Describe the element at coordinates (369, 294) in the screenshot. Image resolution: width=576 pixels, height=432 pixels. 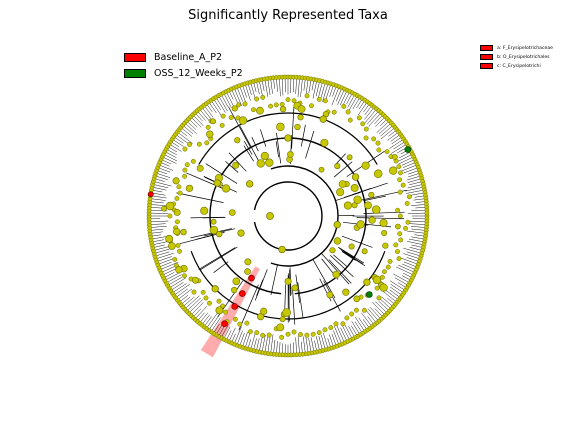
I see `highlight-node-green` at that location.